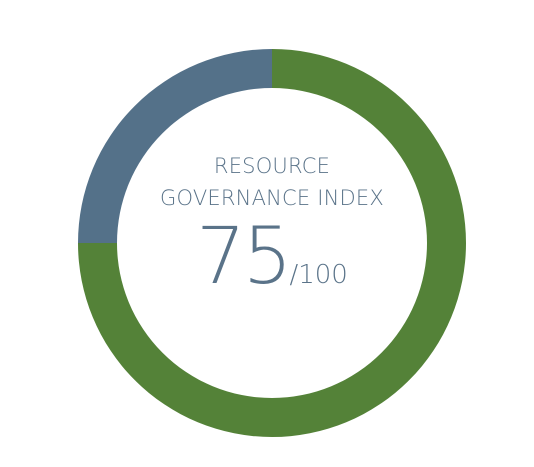 This screenshot has height=467, width=534. What do you see at coordinates (272, 198) in the screenshot?
I see `gauge-title-line-2: GOVERNANCE INDEX` at bounding box center [272, 198].